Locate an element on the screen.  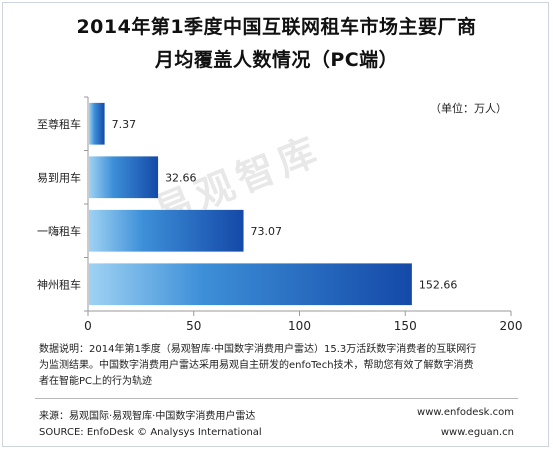
category-label: 至尊租车 is located at coordinates (59, 124).